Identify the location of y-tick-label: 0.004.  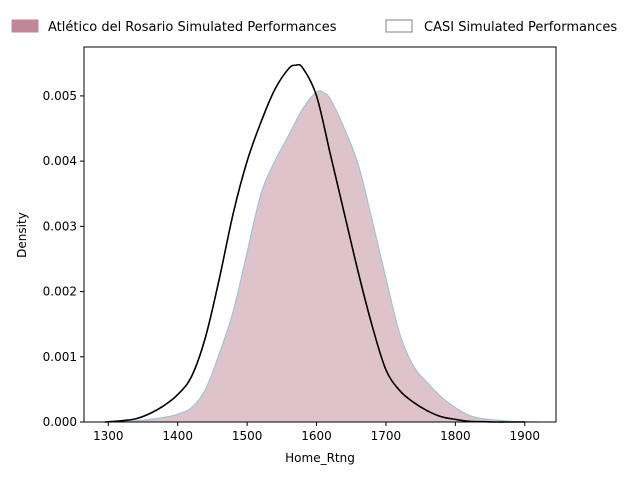
(60, 161).